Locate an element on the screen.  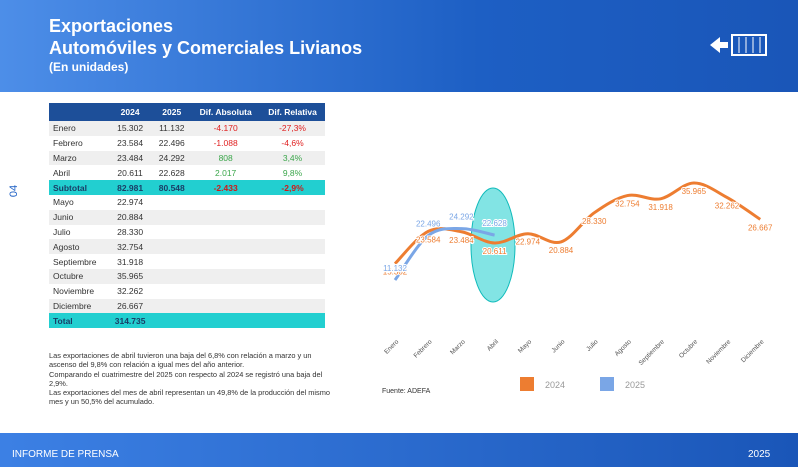
table-cell: Noviembre is located at coordinates (74, 291).